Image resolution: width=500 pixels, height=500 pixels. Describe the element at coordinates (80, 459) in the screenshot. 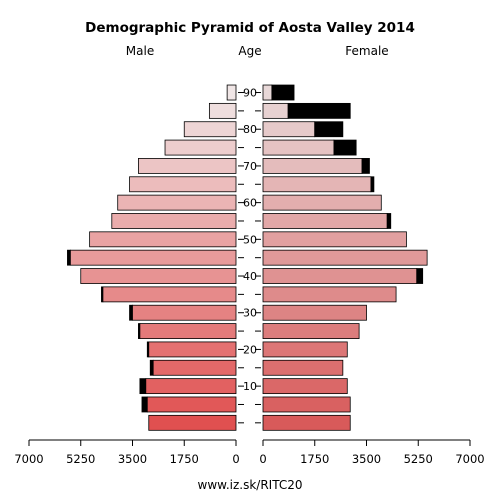

I see `male-x-tick-label-5250: 5250` at that location.